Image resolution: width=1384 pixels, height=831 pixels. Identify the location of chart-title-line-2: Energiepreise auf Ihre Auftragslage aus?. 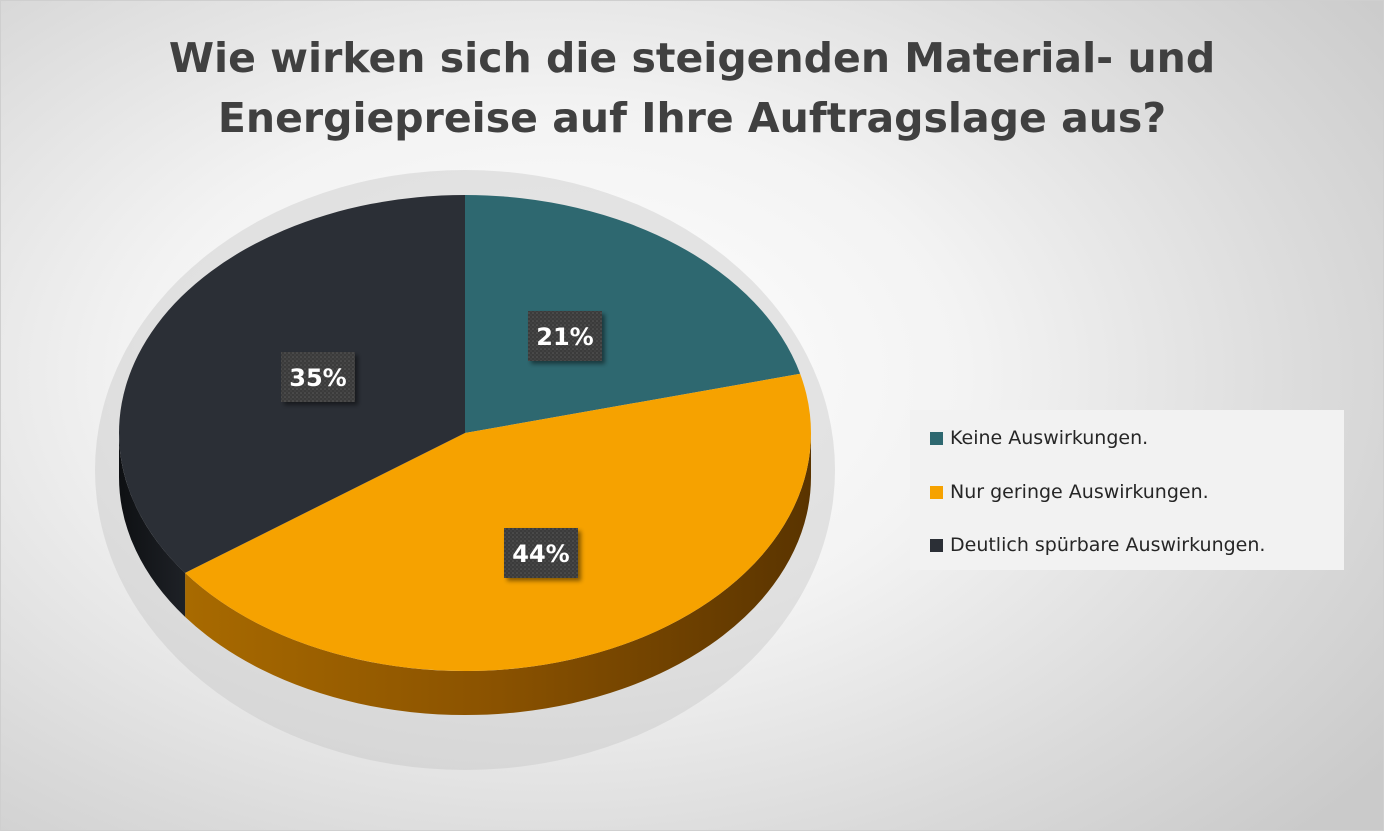
(692, 118).